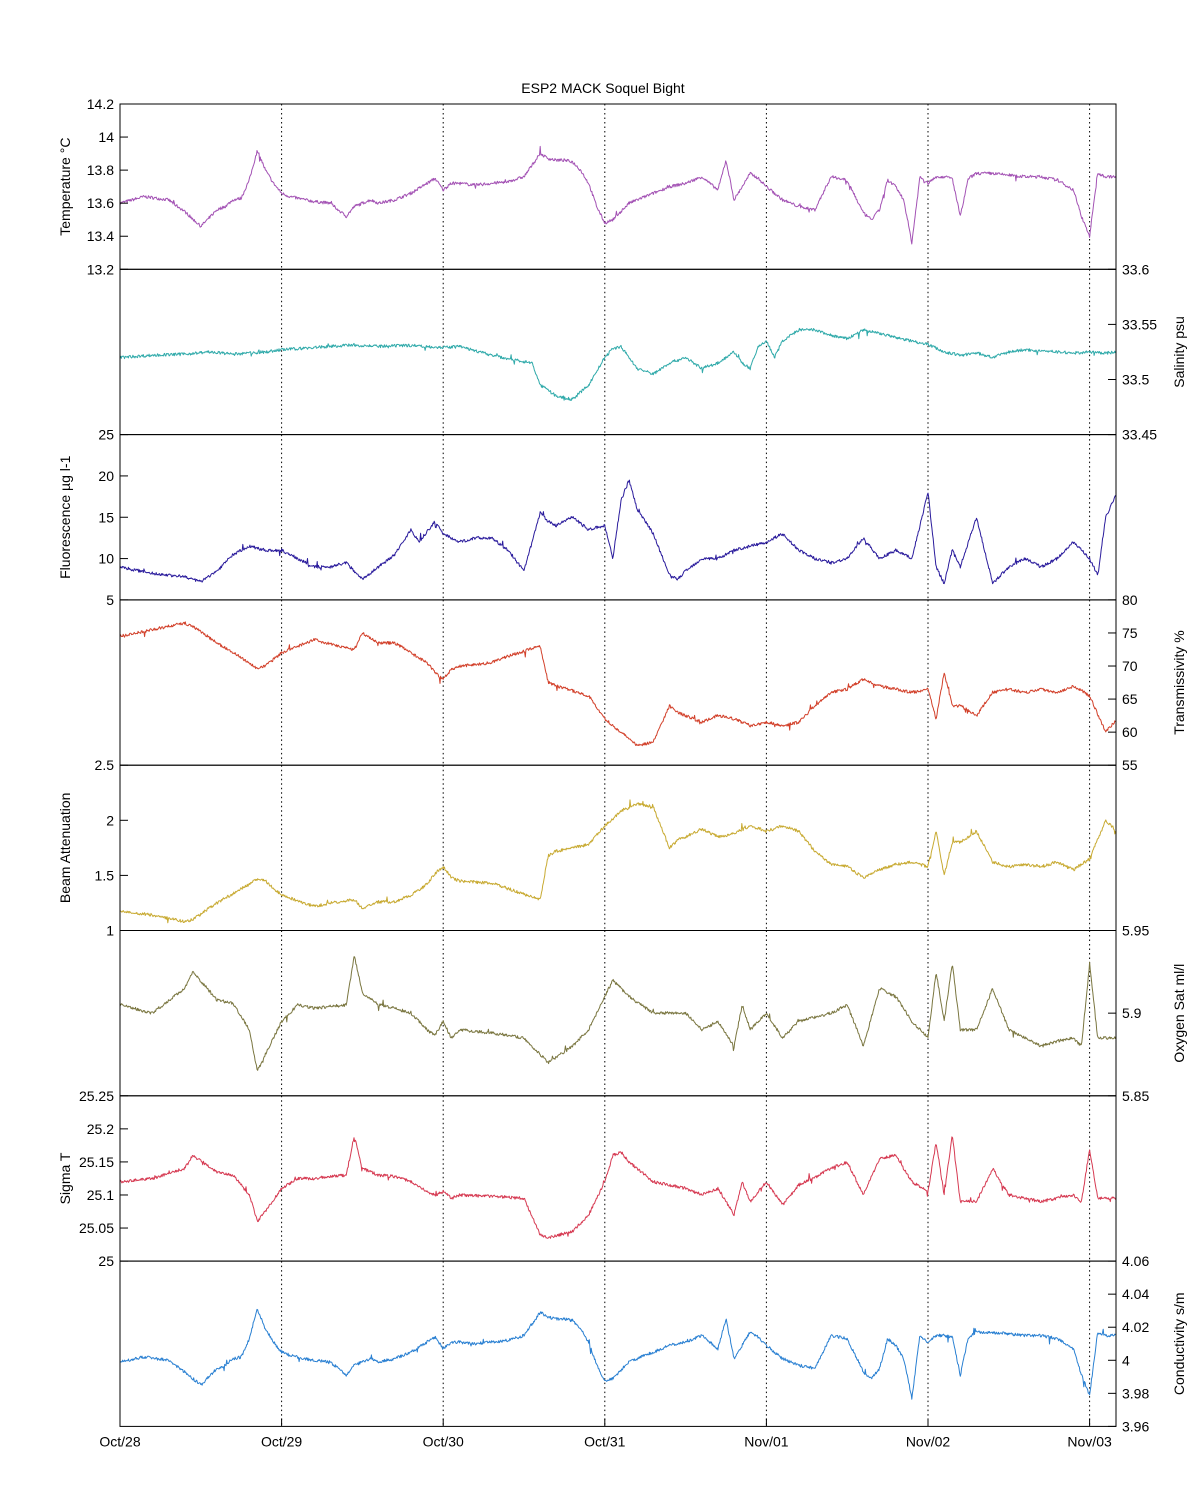 This screenshot has width=1200, height=1501. What do you see at coordinates (106, 137) in the screenshot?
I see `panel-1-ytick-label: 14` at bounding box center [106, 137].